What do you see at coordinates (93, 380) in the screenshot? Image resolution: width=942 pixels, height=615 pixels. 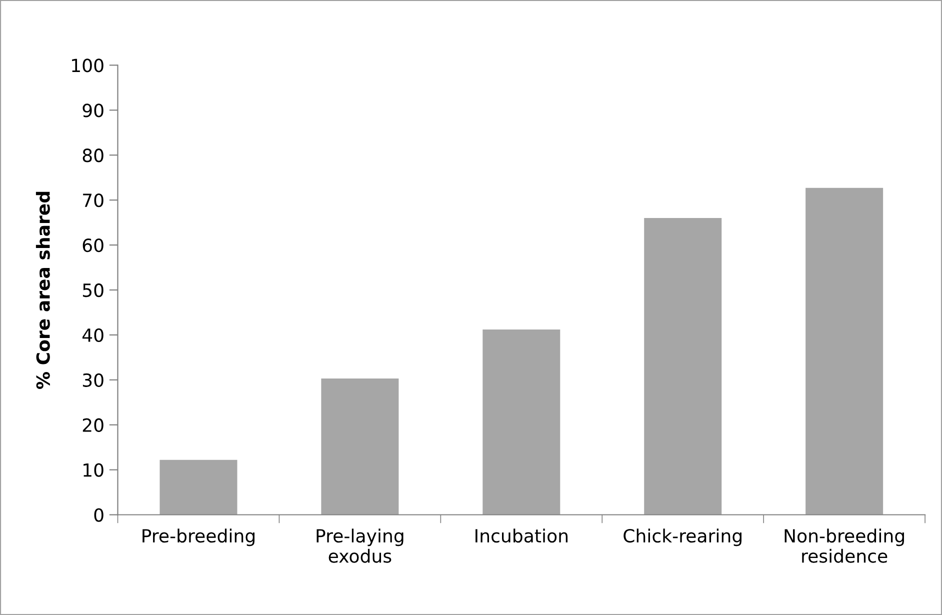 I see `y-tick-label: 30` at bounding box center [93, 380].